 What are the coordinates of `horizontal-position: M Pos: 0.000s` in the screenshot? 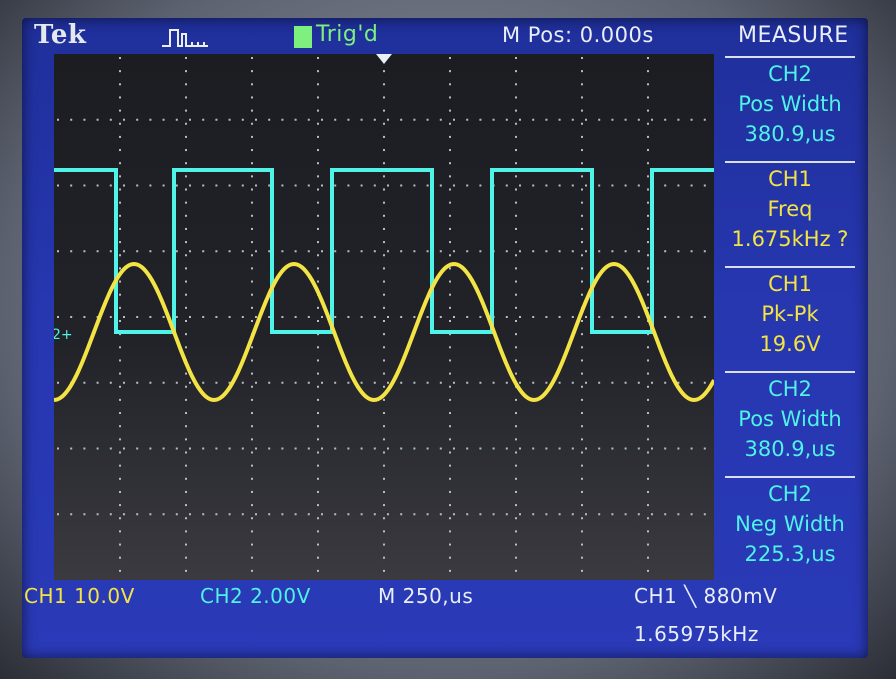 It's located at (578, 35).